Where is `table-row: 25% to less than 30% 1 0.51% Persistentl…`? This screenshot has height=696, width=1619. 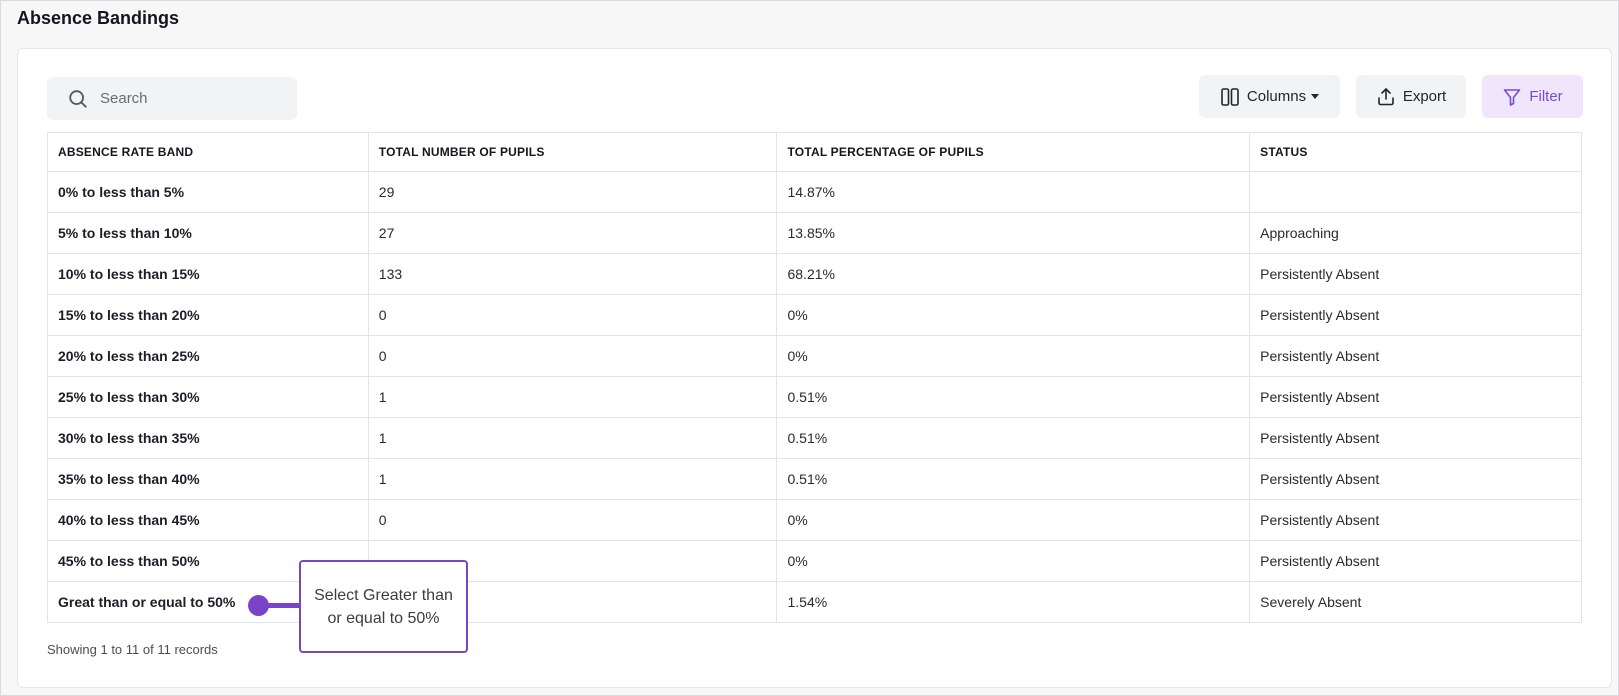 table-row: 25% to less than 30% 1 0.51% Persistentl… is located at coordinates (814, 397).